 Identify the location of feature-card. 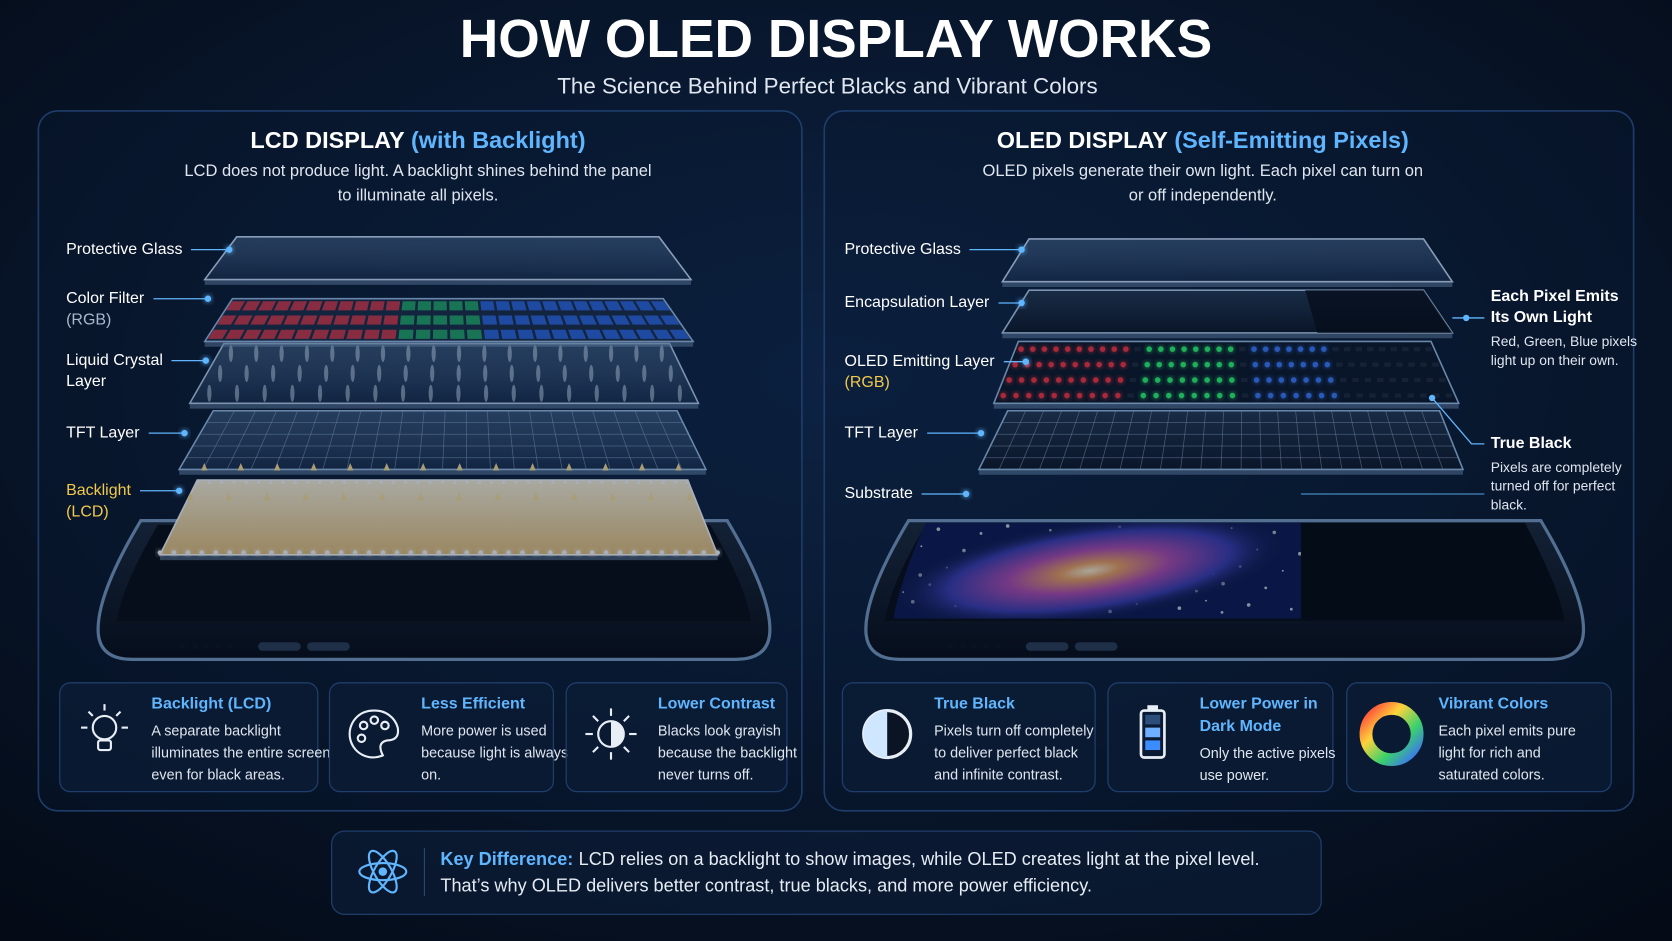
(1220, 737).